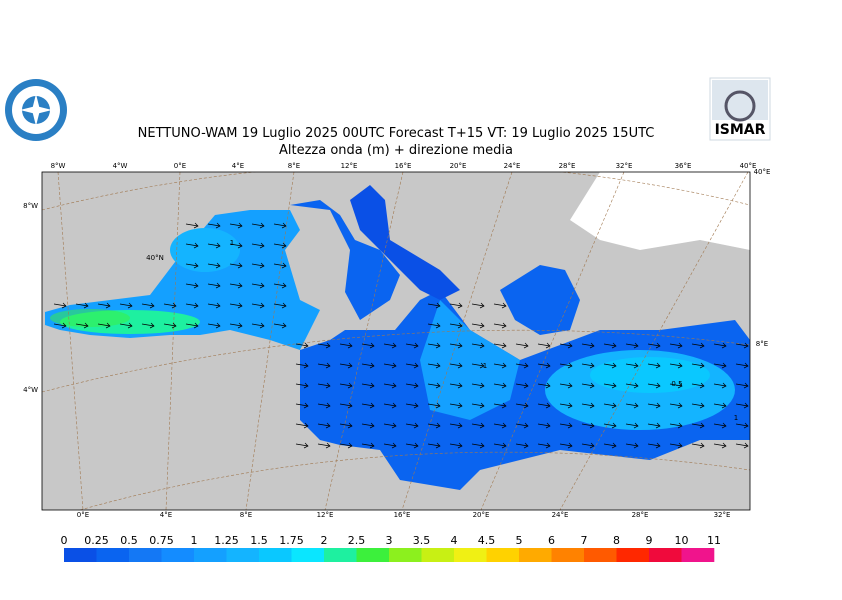  Describe the element at coordinates (96, 540) in the screenshot. I see `colorbar-label: 0.25` at that location.